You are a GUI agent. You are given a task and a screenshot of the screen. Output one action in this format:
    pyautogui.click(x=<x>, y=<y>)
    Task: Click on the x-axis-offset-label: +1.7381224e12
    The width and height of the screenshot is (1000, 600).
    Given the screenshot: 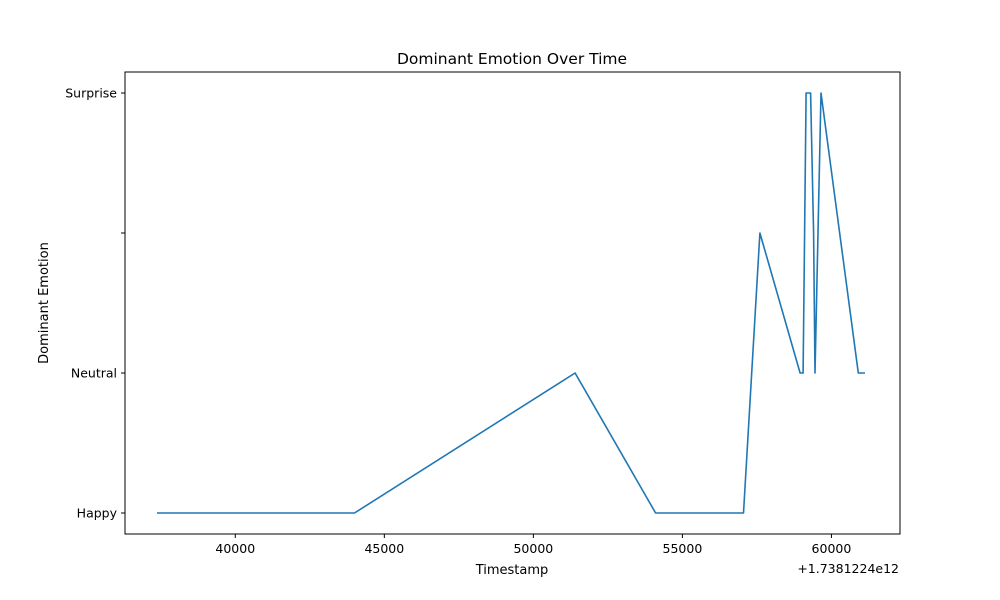 What is the action you would take?
    pyautogui.click(x=848, y=568)
    